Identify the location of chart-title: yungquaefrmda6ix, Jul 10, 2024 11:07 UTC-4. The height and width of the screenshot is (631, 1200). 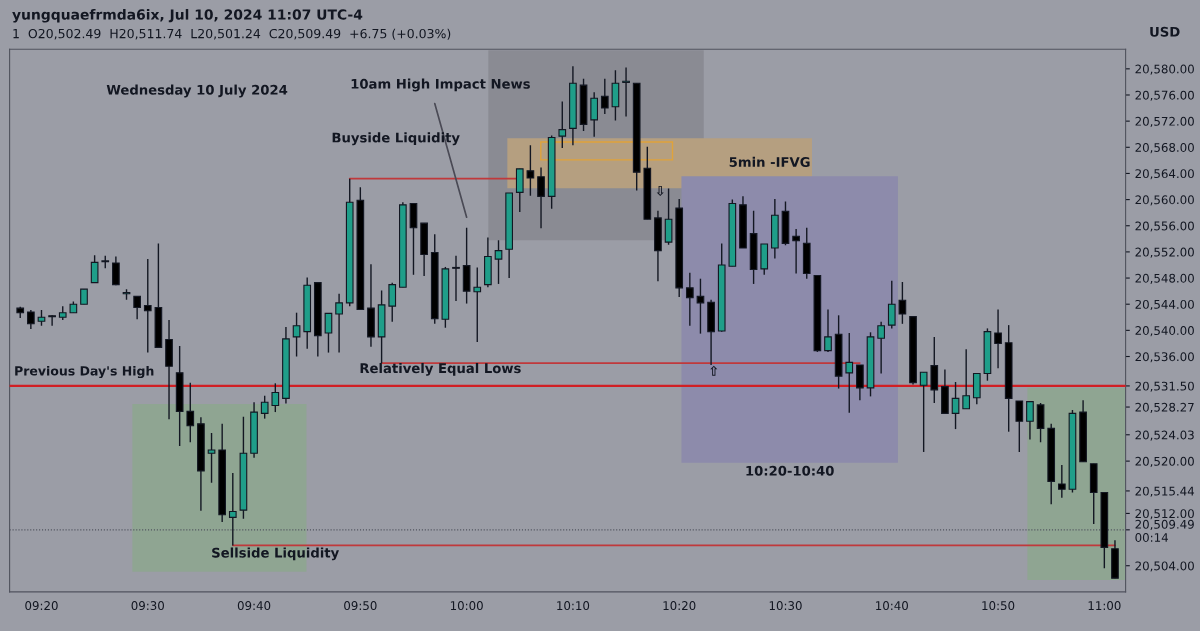
(187, 16).